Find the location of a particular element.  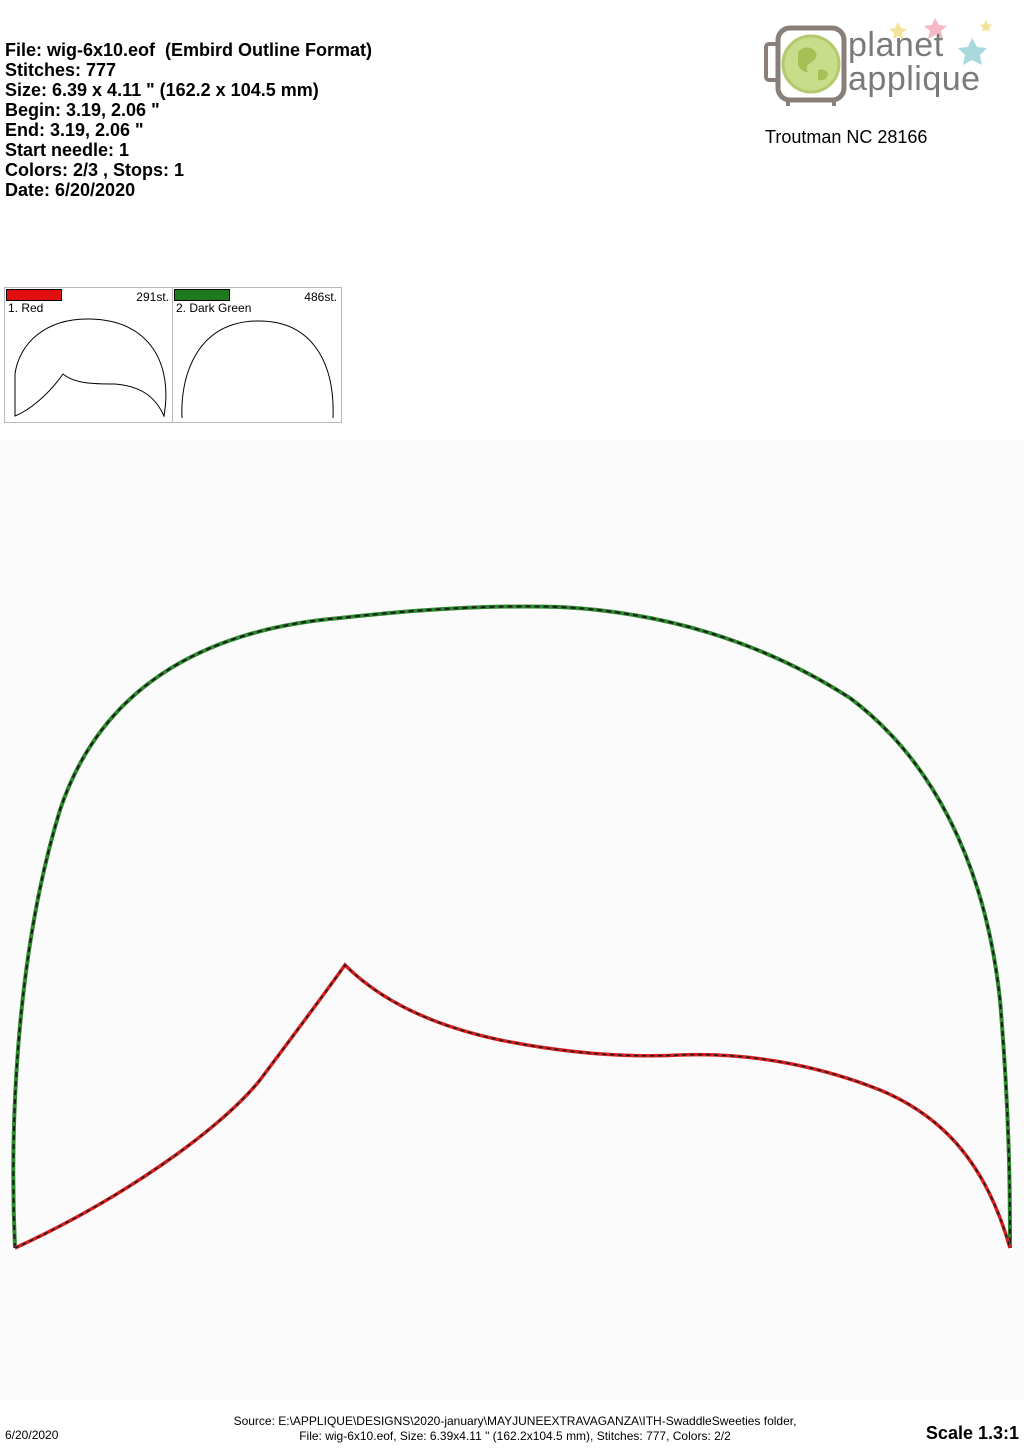

color-palette: 291st. 1. Red 486st. 2. Dark Green is located at coordinates (173, 355).